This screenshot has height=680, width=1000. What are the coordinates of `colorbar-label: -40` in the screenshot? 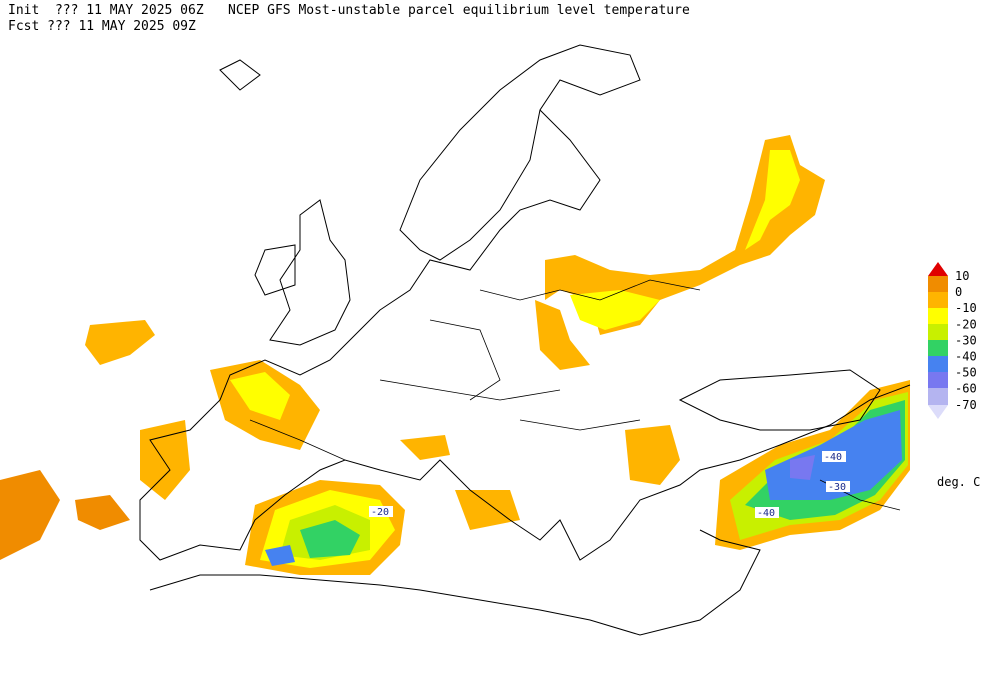 It's located at (966, 357).